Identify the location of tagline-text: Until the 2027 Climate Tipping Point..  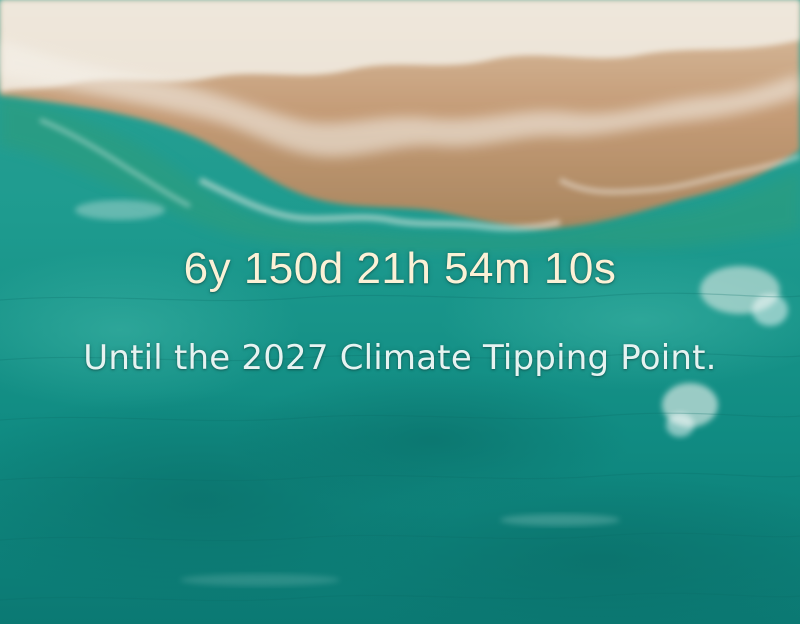
(400, 358).